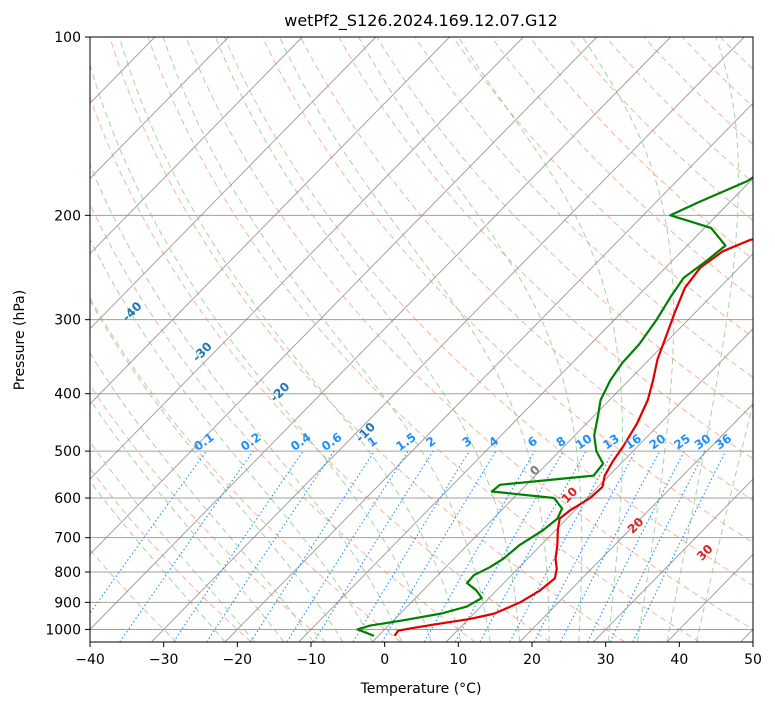 This screenshot has height=708, width=775. What do you see at coordinates (90, 660) in the screenshot?
I see `x-tick-label: −40` at bounding box center [90, 660].